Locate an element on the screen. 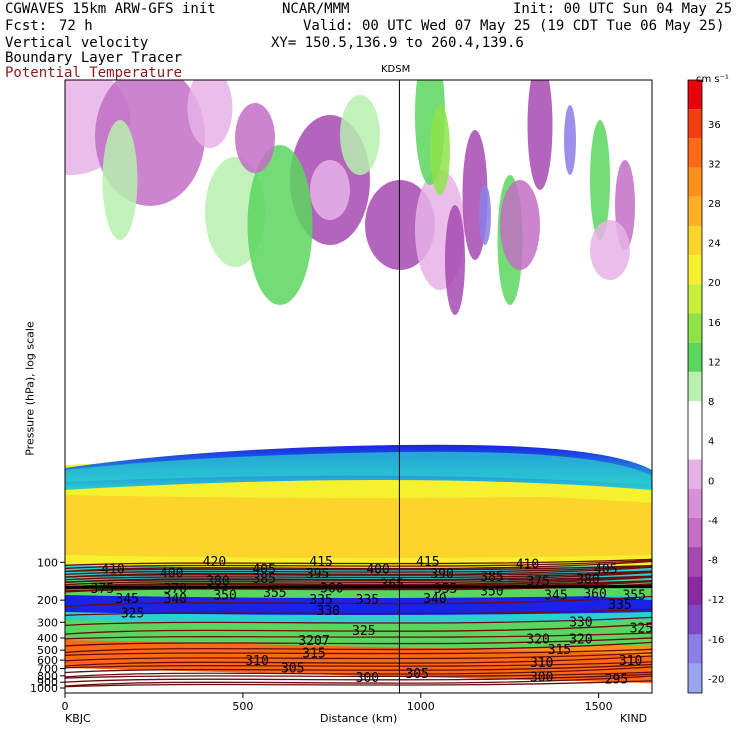 The image size is (740, 740). svg-text: 320 is located at coordinates (580, 640).